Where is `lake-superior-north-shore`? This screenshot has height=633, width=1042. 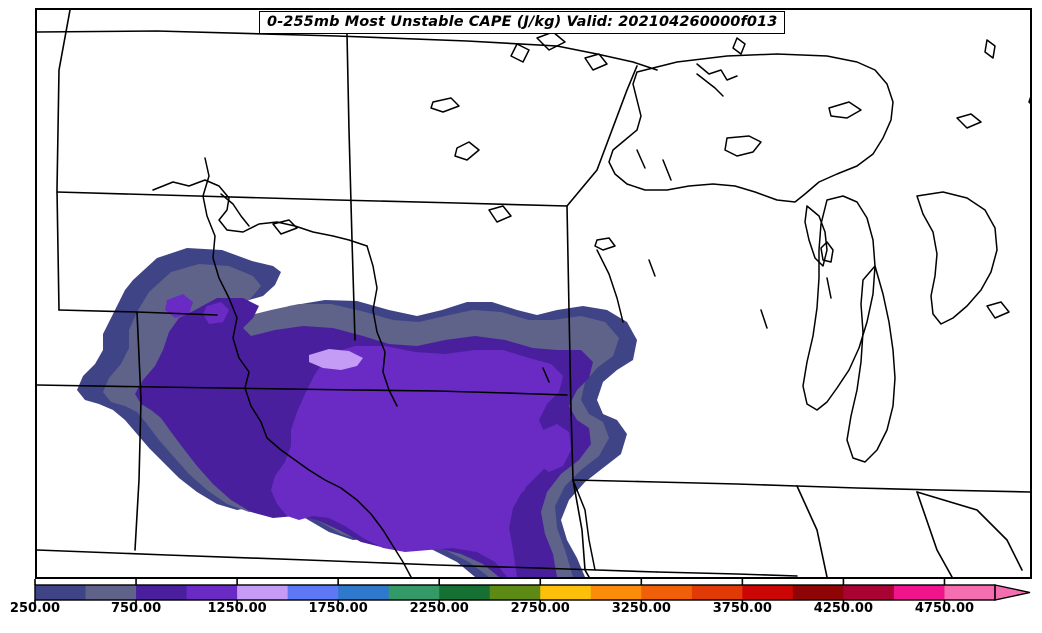 lake-superior-north-shore is located at coordinates (717, 72).